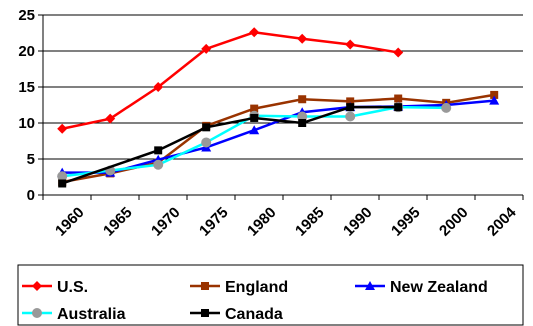 This screenshot has height=326, width=533. Describe the element at coordinates (166, 222) in the screenshot. I see `x-tick-label: 1970` at that location.